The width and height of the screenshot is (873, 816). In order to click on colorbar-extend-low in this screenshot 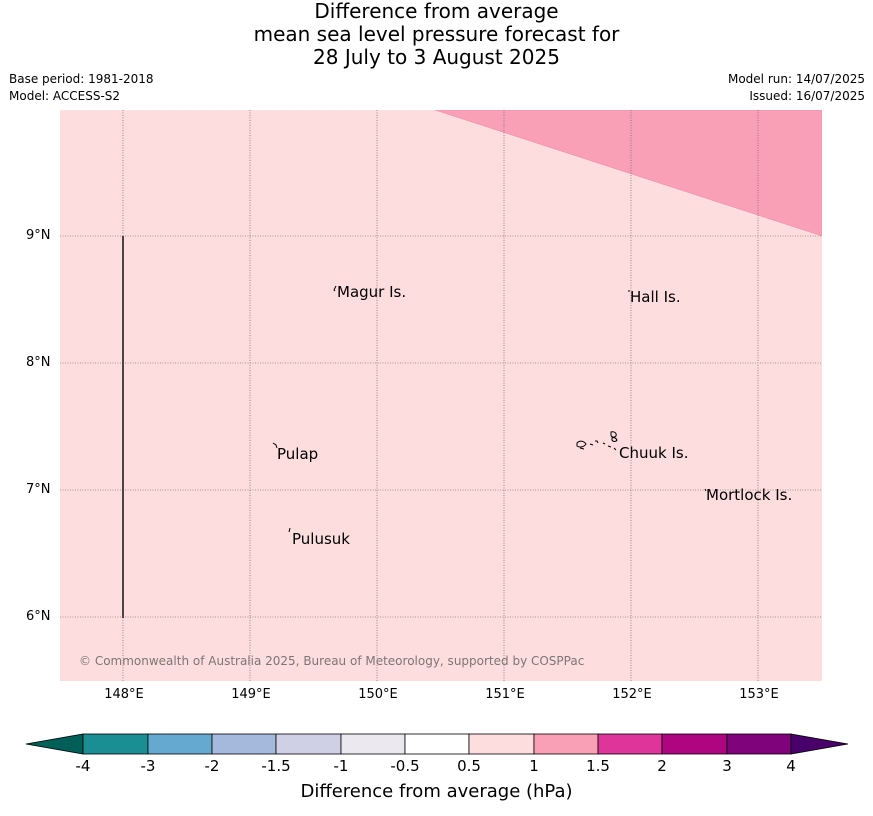, I will do `click(54, 744)`.